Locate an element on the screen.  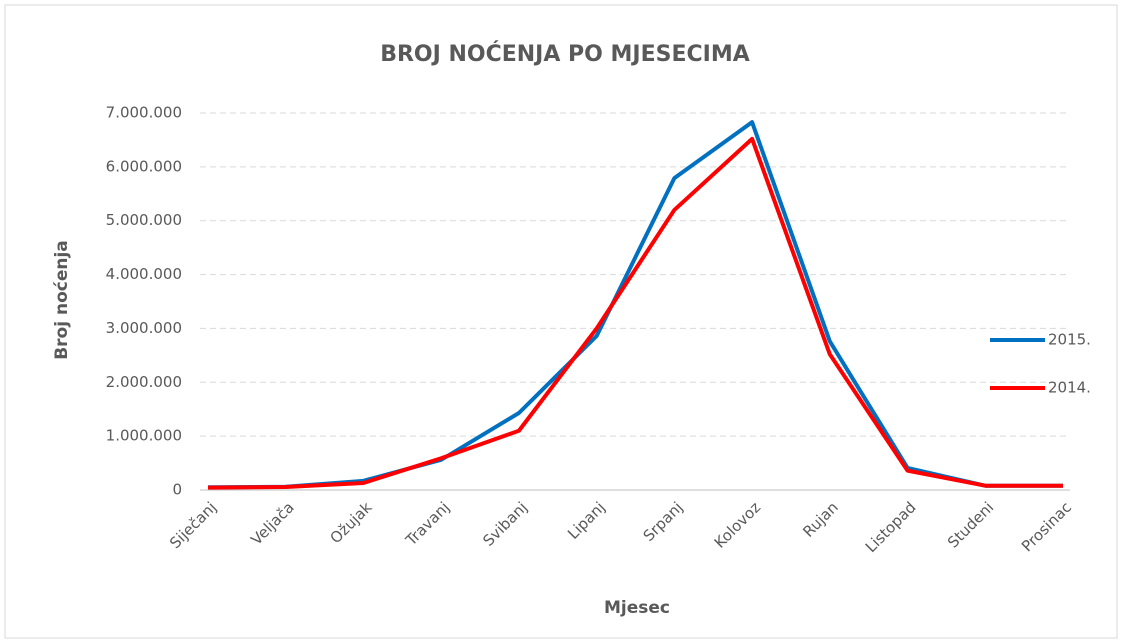
legend-label: 2014. is located at coordinates (1069, 388).